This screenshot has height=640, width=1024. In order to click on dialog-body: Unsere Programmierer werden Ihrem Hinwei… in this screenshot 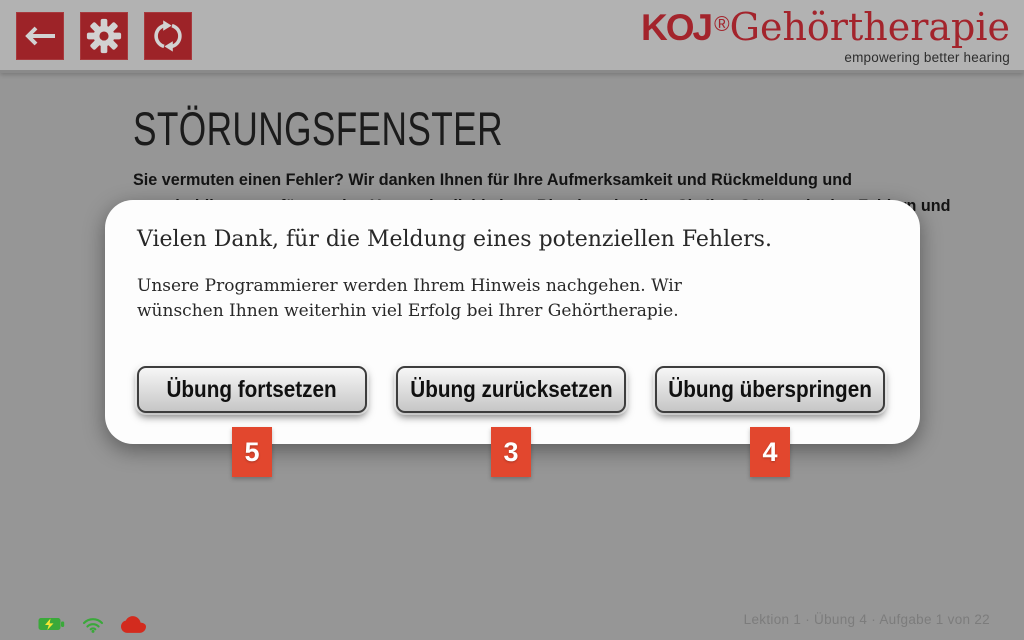, I will do `click(409, 299)`.